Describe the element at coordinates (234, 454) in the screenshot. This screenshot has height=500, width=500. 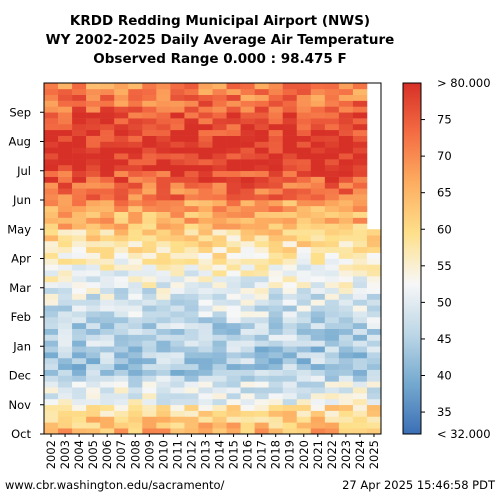
I see `x-tick-label-2015: 2015` at that location.